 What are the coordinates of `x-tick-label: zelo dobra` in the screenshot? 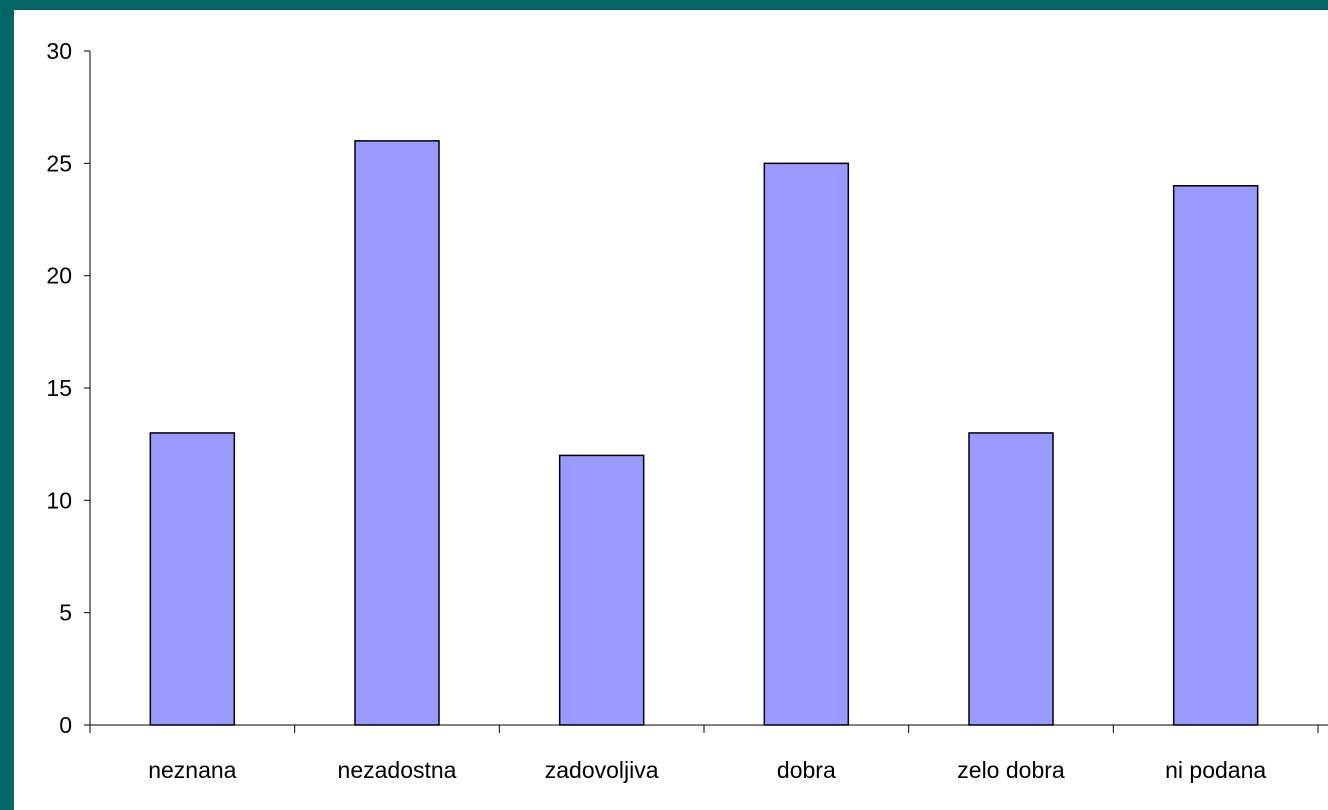 It's located at (1011, 770).